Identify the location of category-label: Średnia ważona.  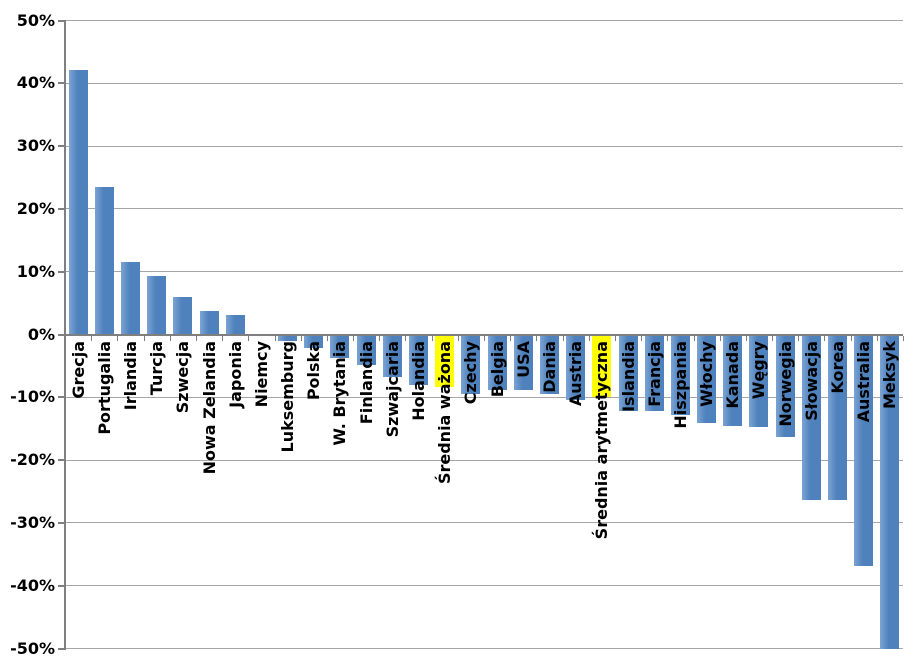
(445, 413).